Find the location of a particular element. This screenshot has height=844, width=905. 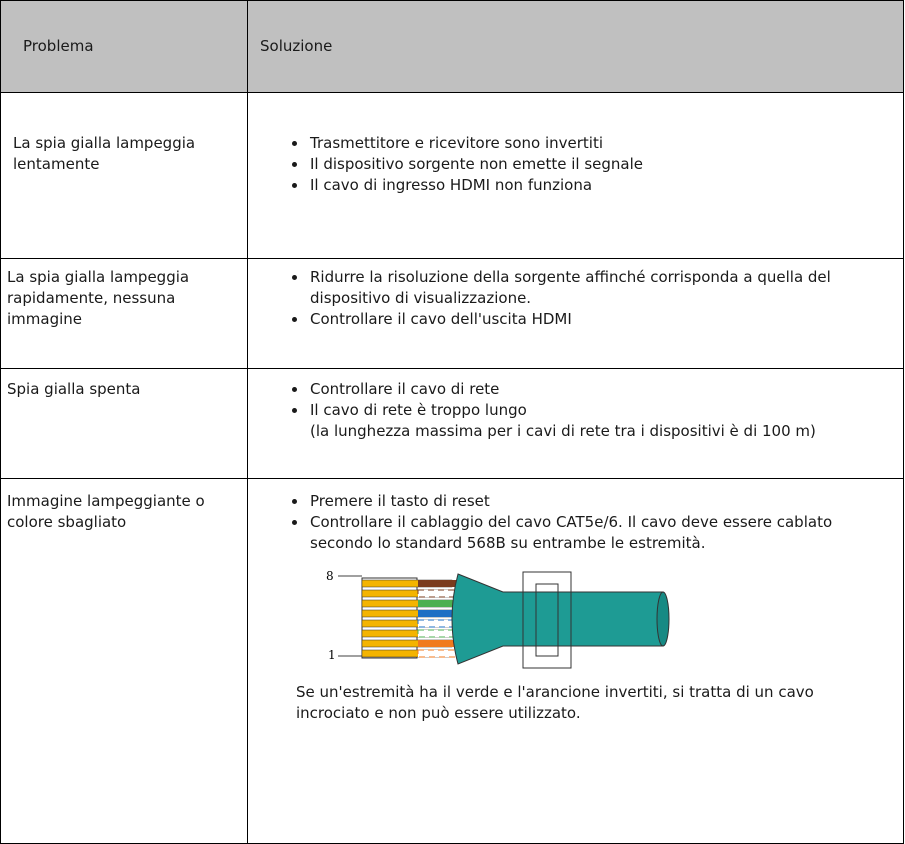

solution-text: Il cavo di rete è troppo lungo is located at coordinates (418, 410).